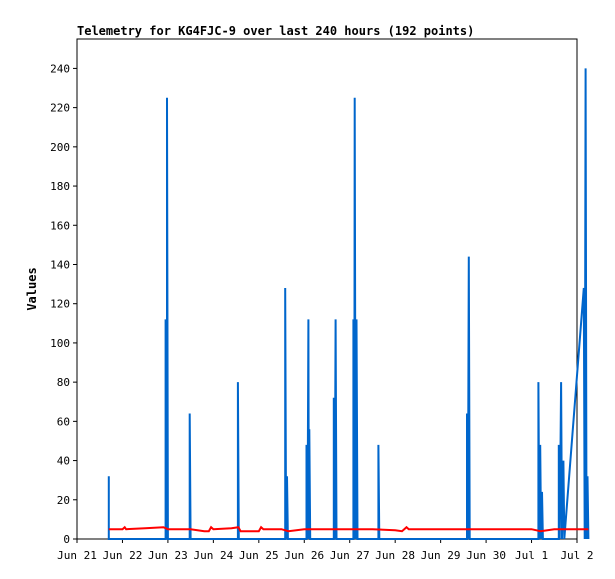 The height and width of the screenshot is (579, 615). I want to click on x-tick-label: Jun 27, so click(350, 555).